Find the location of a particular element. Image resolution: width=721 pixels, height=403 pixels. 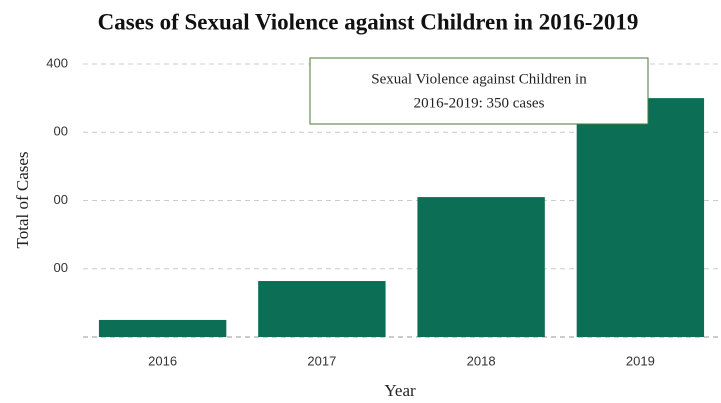

y-axis-label: Total of Cases is located at coordinates (22, 199).